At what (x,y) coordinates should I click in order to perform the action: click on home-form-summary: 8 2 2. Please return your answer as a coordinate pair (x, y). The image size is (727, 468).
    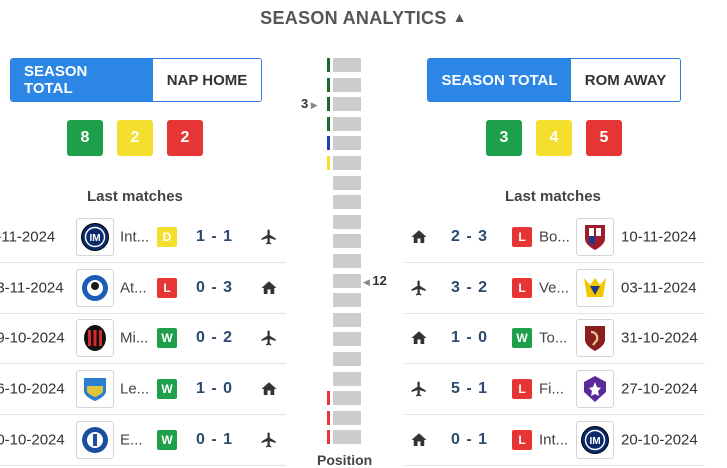
    Looking at the image, I should click on (135, 138).